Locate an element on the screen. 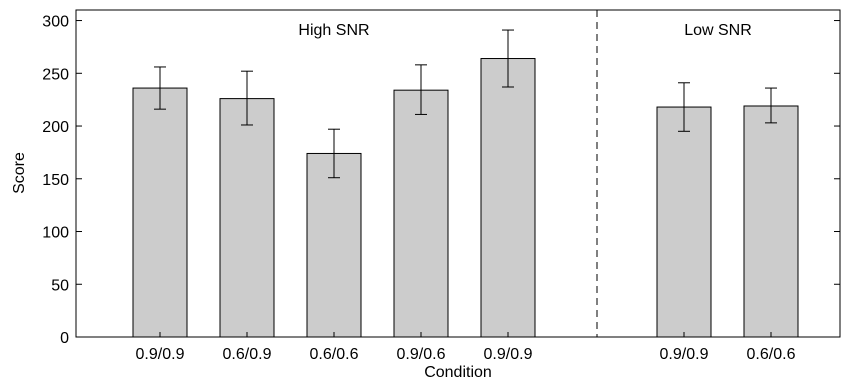  x-tick-label: 0.9/0.6 is located at coordinates (421, 354).